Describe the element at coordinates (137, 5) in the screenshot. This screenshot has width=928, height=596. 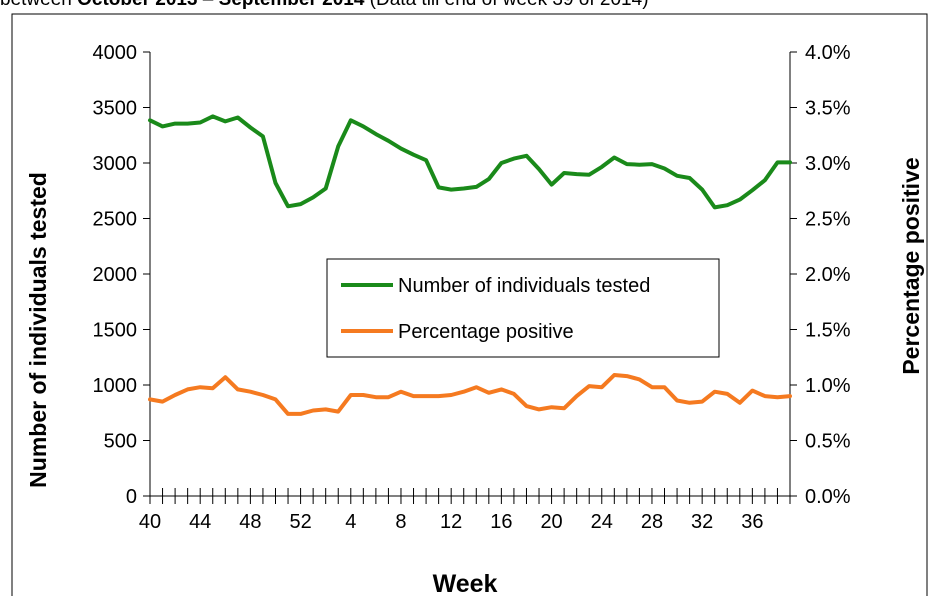
I see `header-bold-start: October 2013` at that location.